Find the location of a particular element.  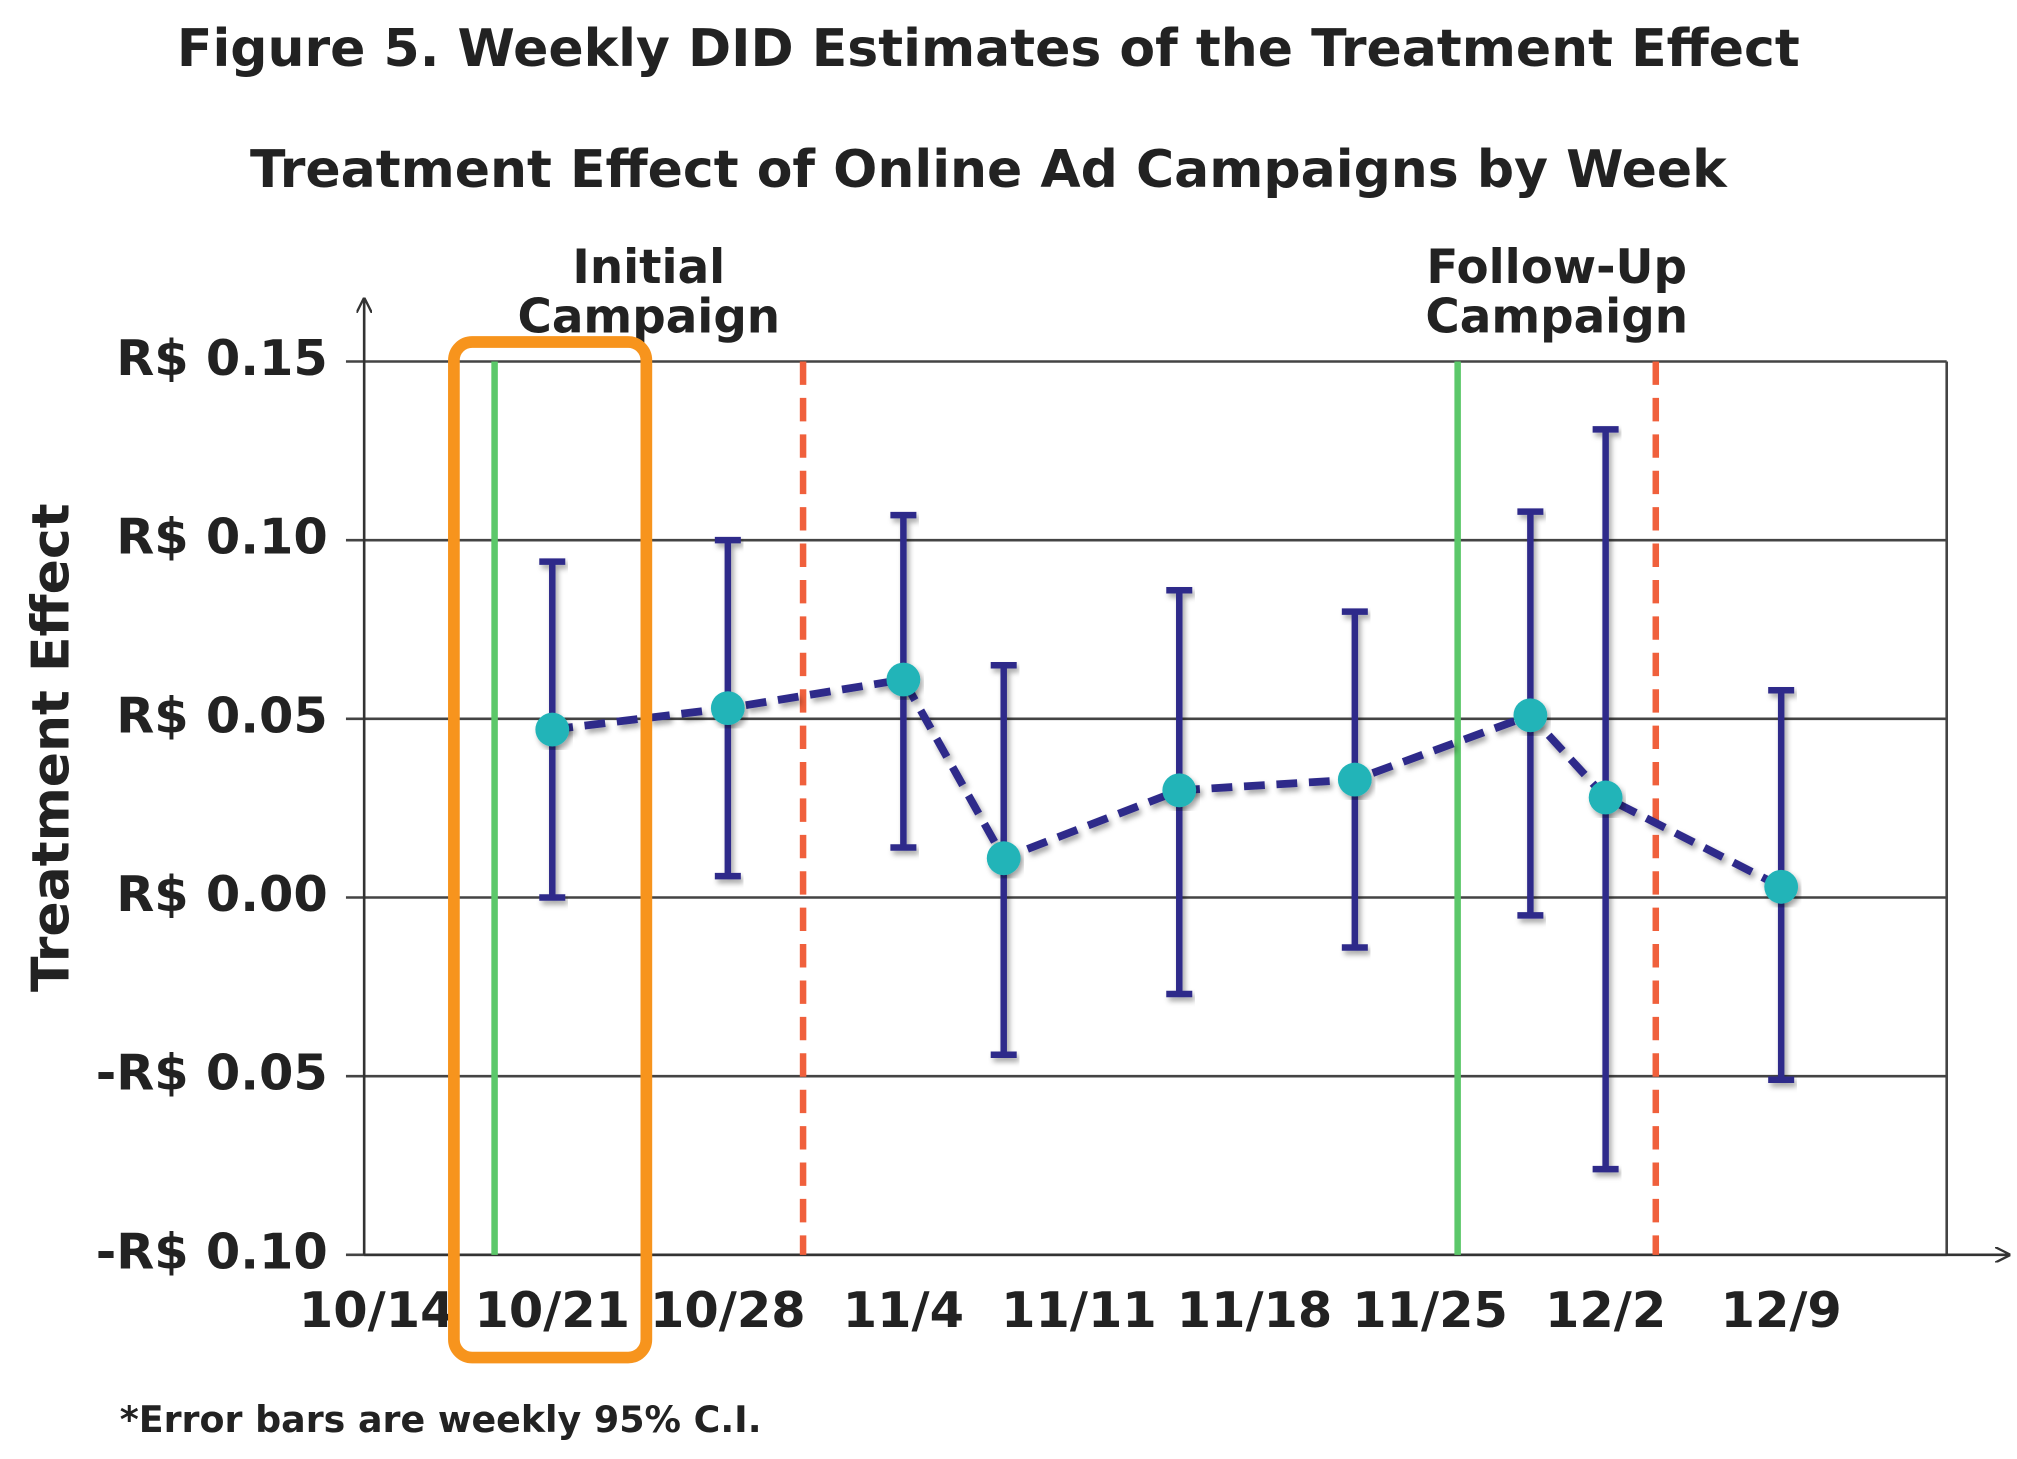

x-tick-label: 11/25 is located at coordinates (1430, 1310).